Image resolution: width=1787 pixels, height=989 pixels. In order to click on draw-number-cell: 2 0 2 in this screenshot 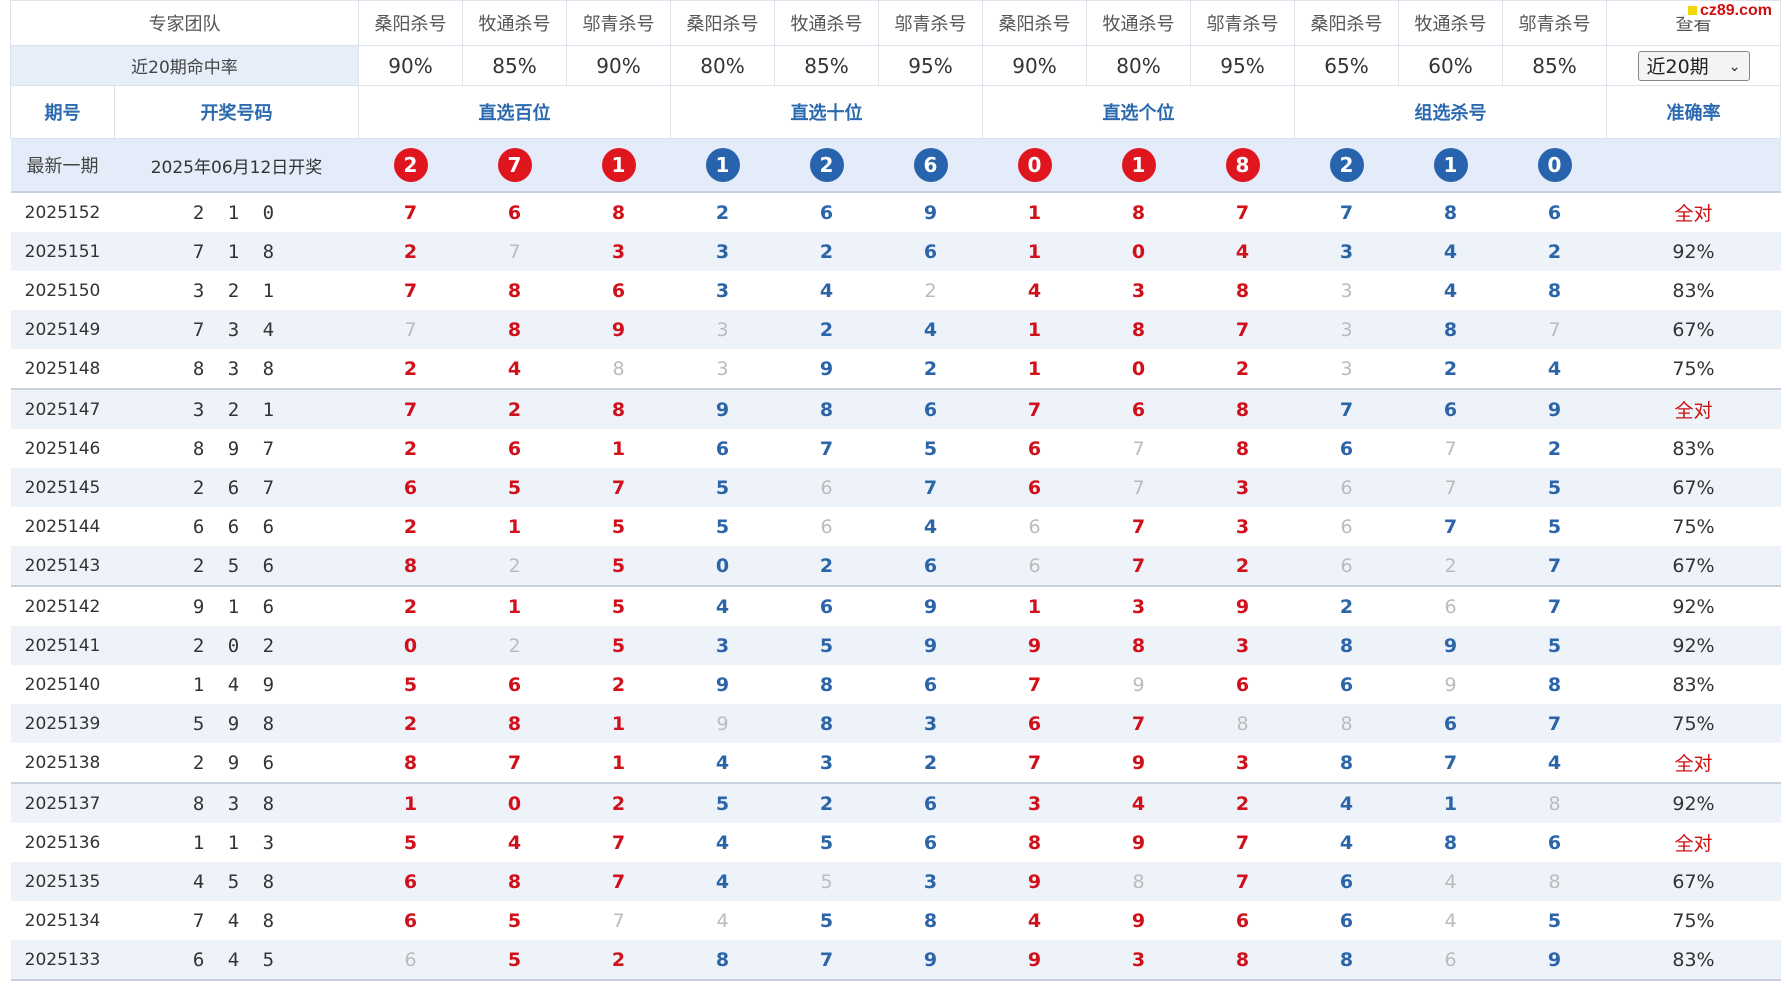, I will do `click(236, 645)`.